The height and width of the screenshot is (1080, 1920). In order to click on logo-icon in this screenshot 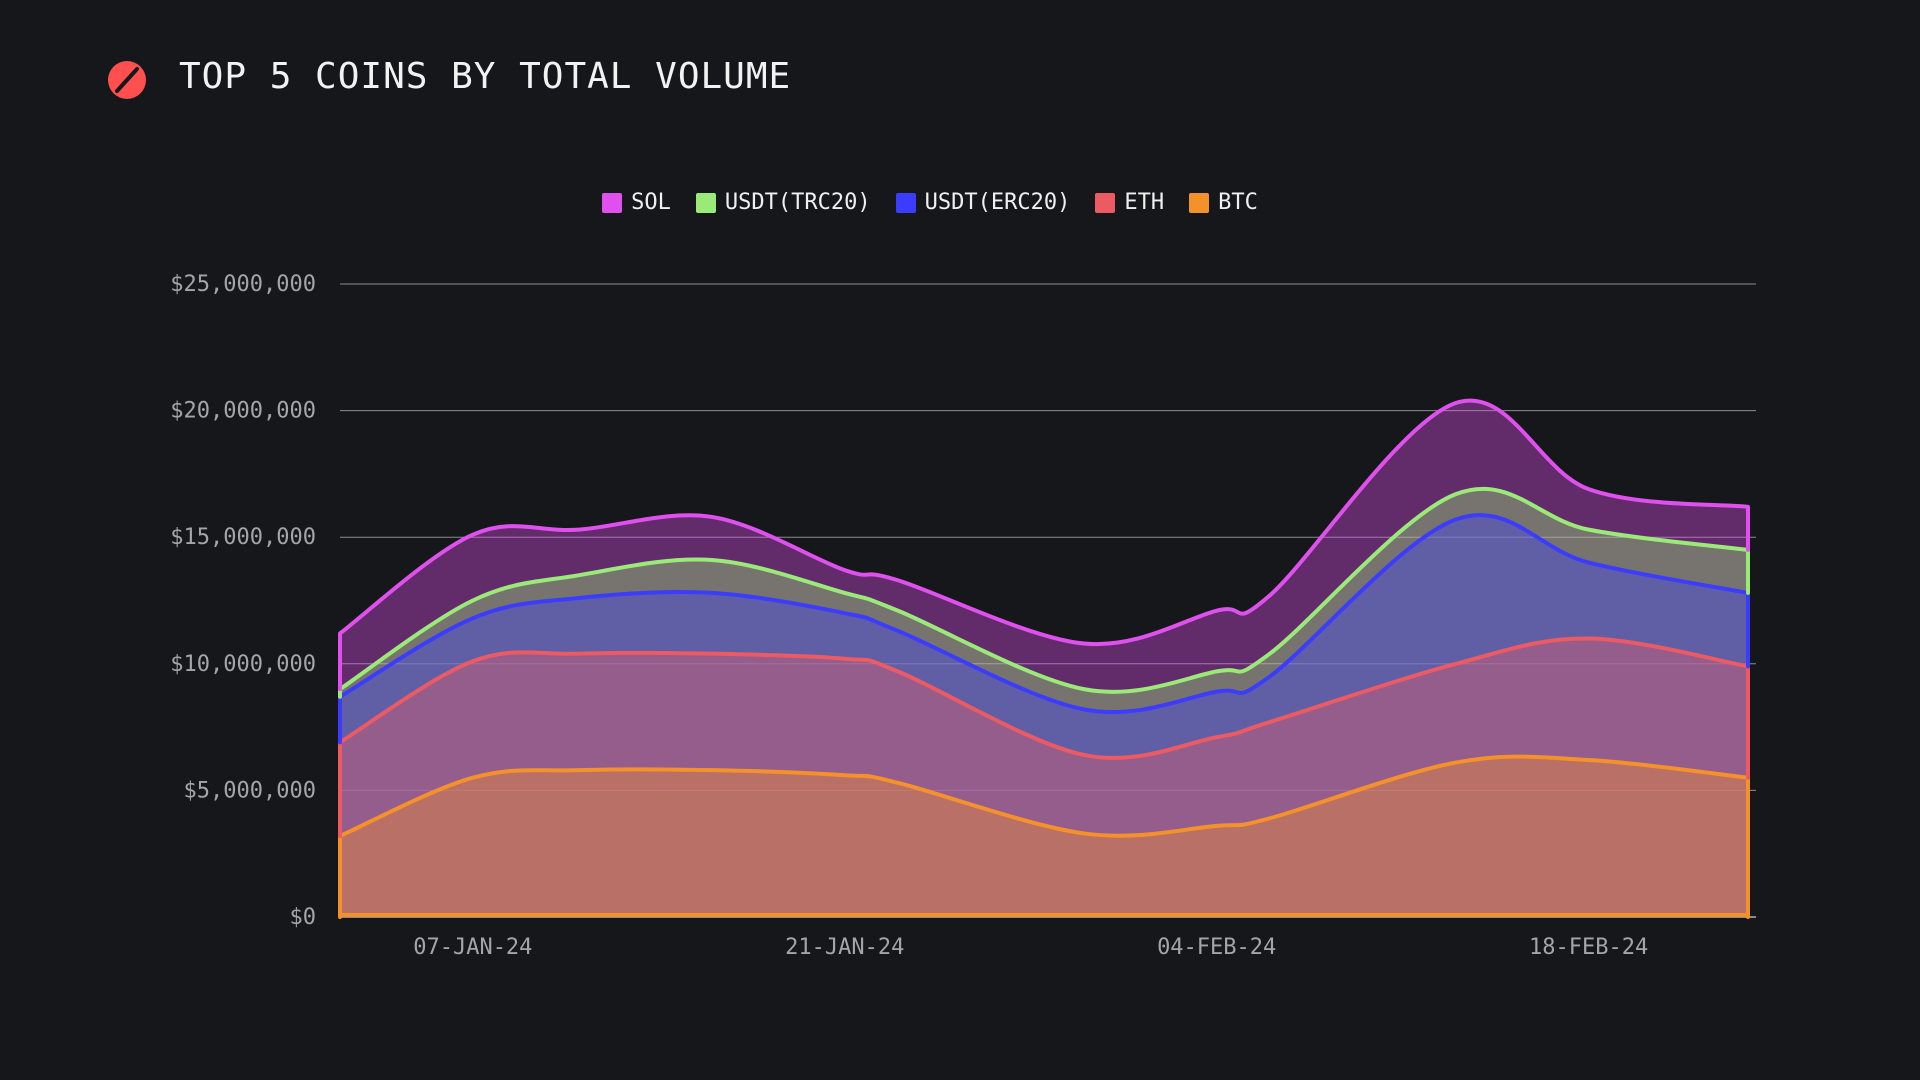, I will do `click(127, 80)`.